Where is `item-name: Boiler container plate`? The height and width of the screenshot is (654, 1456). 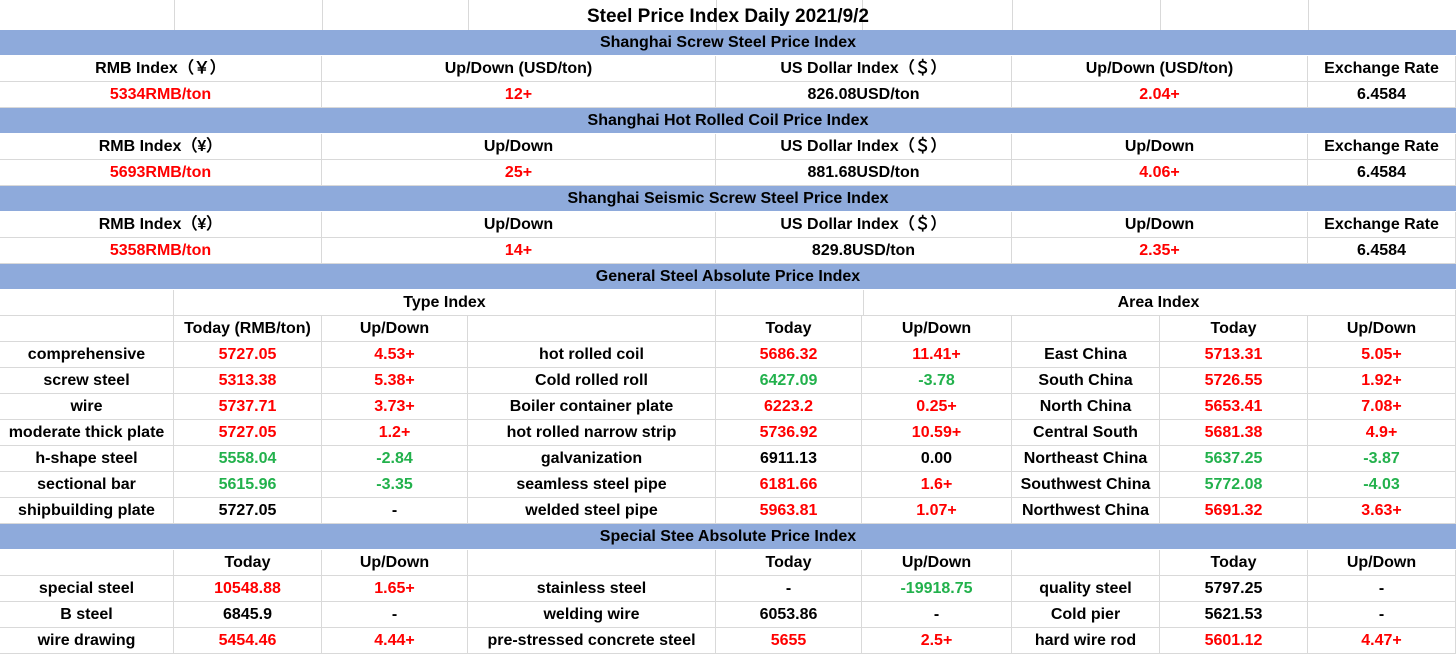
item-name: Boiler container plate is located at coordinates (592, 407).